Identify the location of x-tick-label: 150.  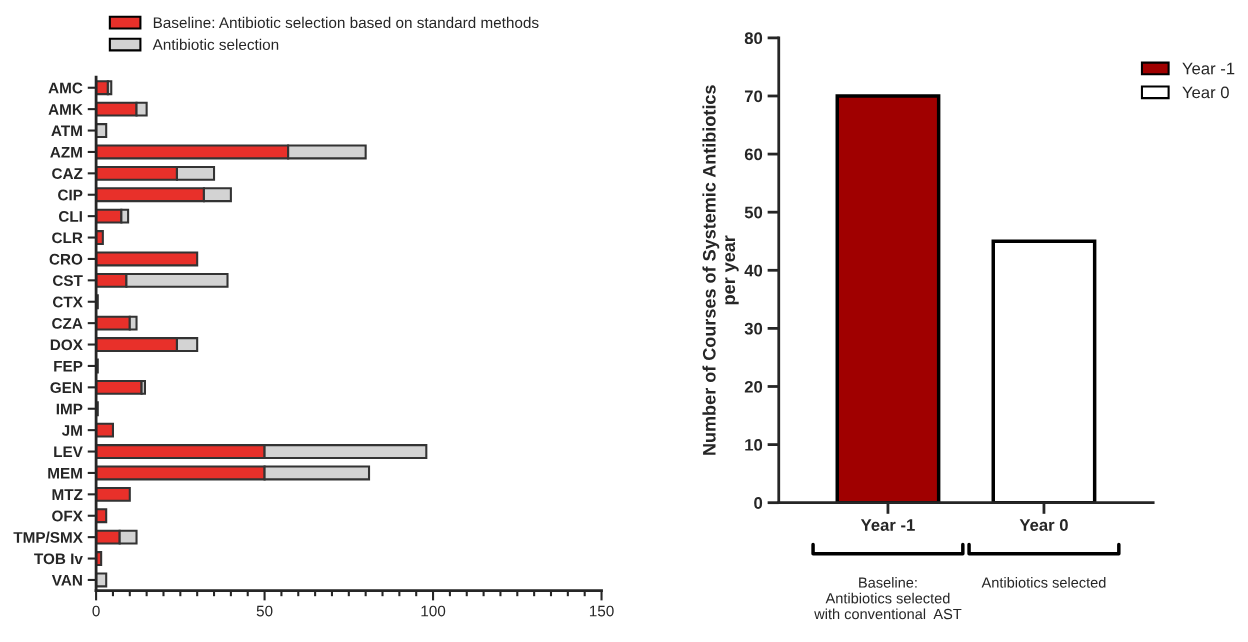
(601, 611).